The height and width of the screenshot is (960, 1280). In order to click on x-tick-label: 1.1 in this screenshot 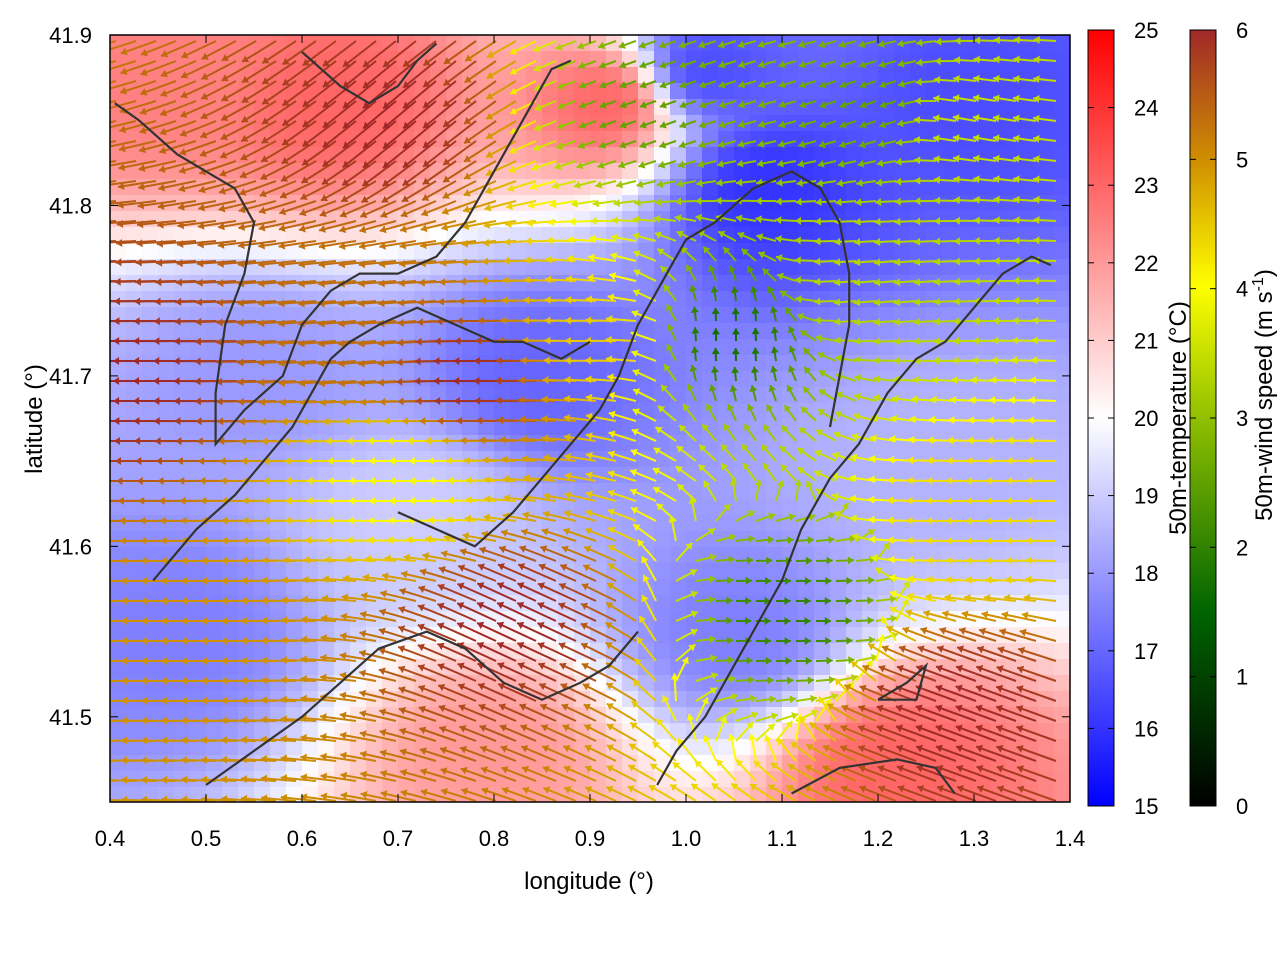, I will do `click(782, 838)`.